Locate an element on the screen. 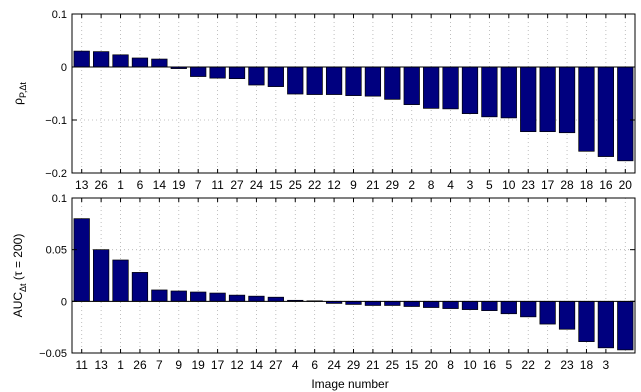 This screenshot has height=392, width=641. x-tick-label: 28 is located at coordinates (567, 185).